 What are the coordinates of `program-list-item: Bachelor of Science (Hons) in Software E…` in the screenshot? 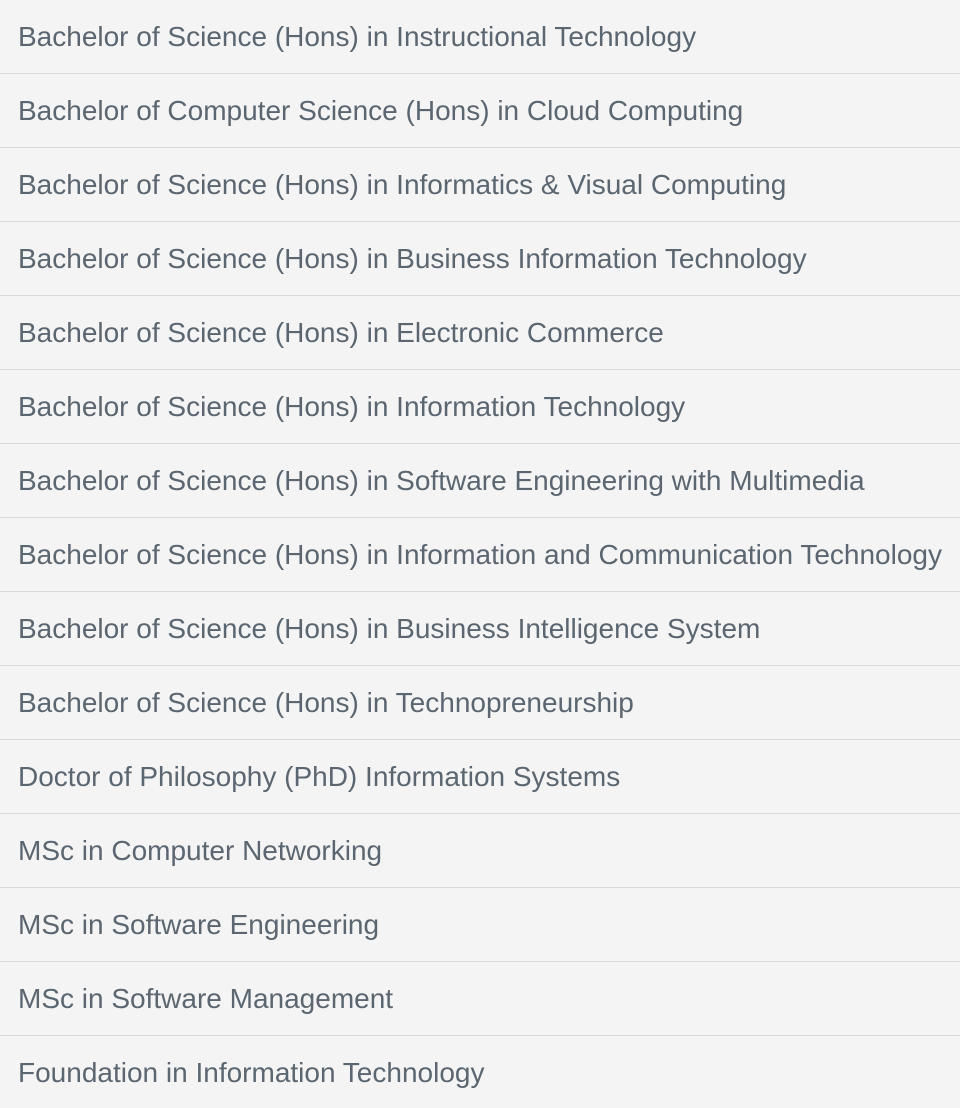 It's located at (480, 481).